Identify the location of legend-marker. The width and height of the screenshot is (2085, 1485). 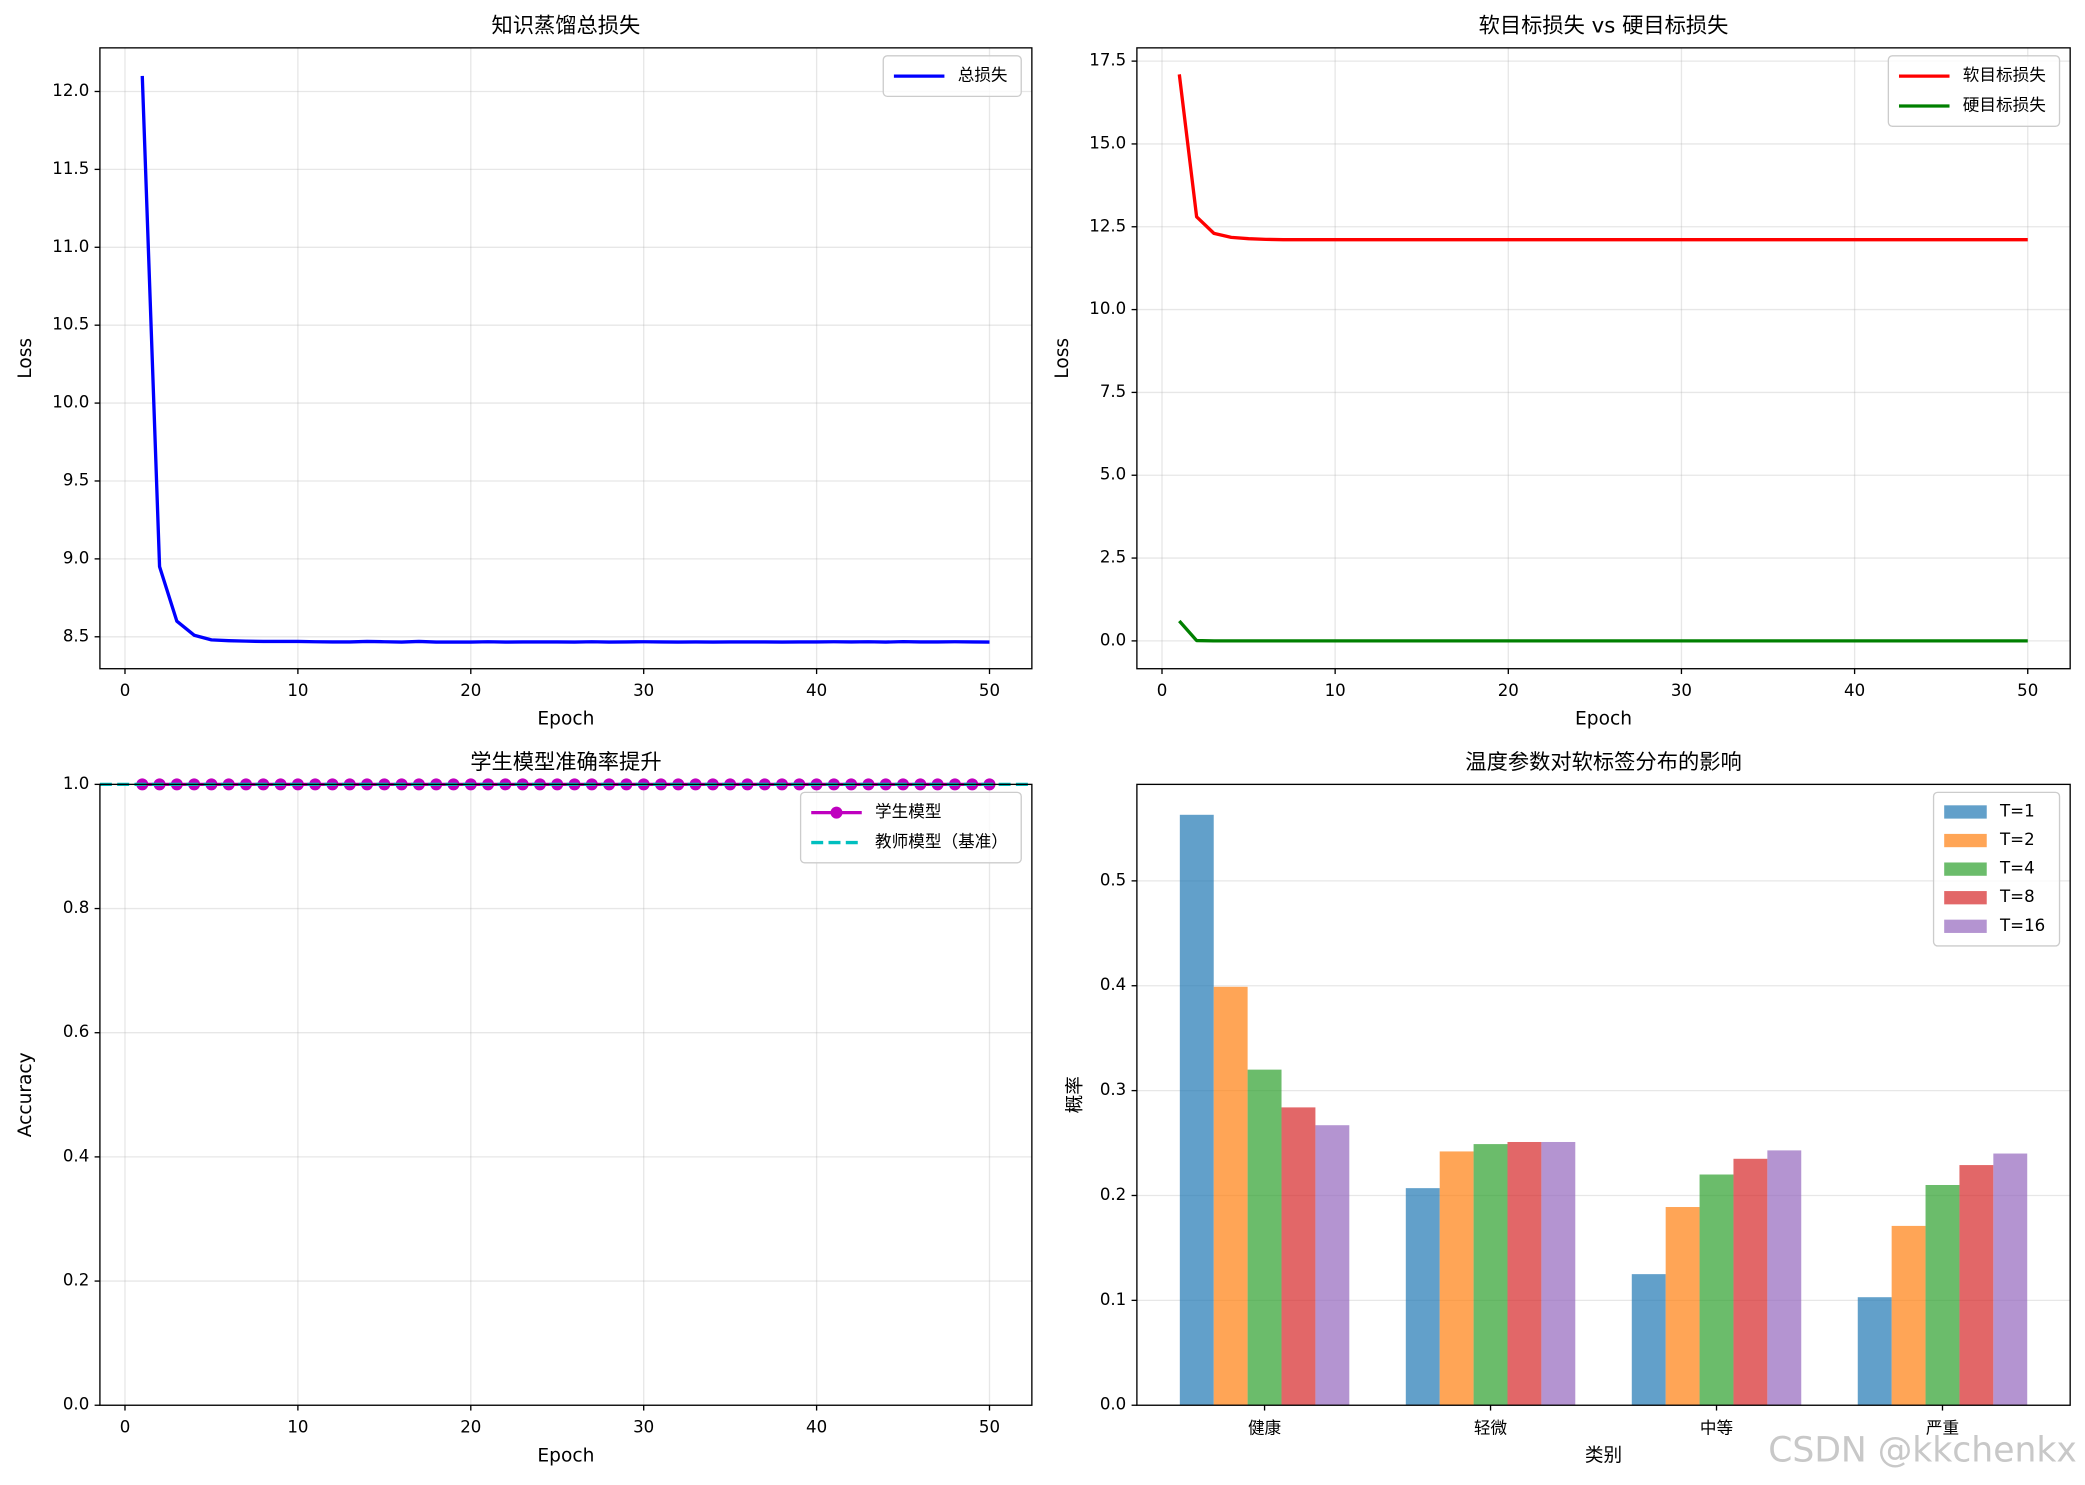
(836, 812).